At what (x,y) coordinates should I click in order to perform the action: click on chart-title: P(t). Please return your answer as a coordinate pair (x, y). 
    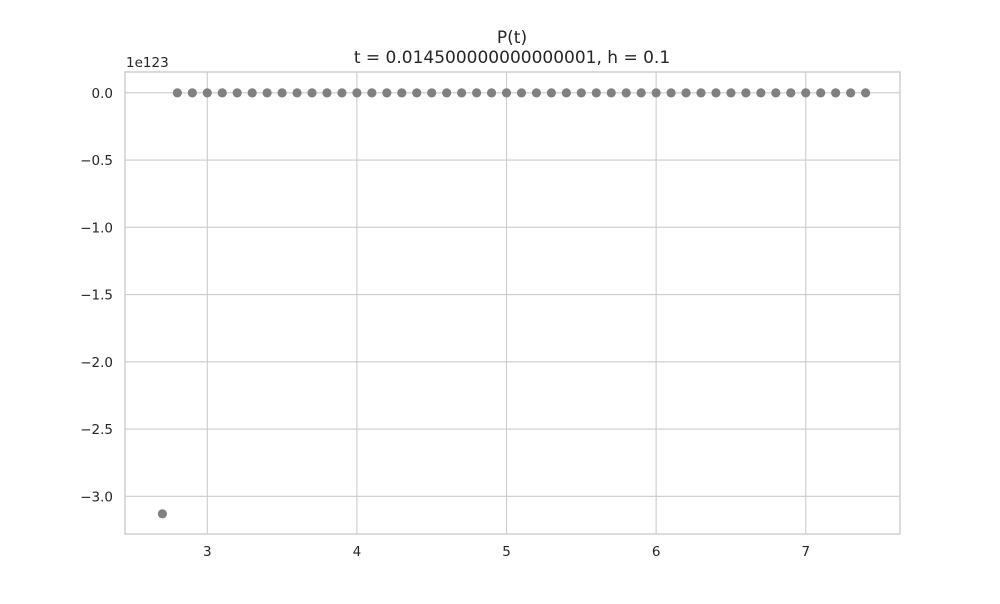
    Looking at the image, I should click on (512, 38).